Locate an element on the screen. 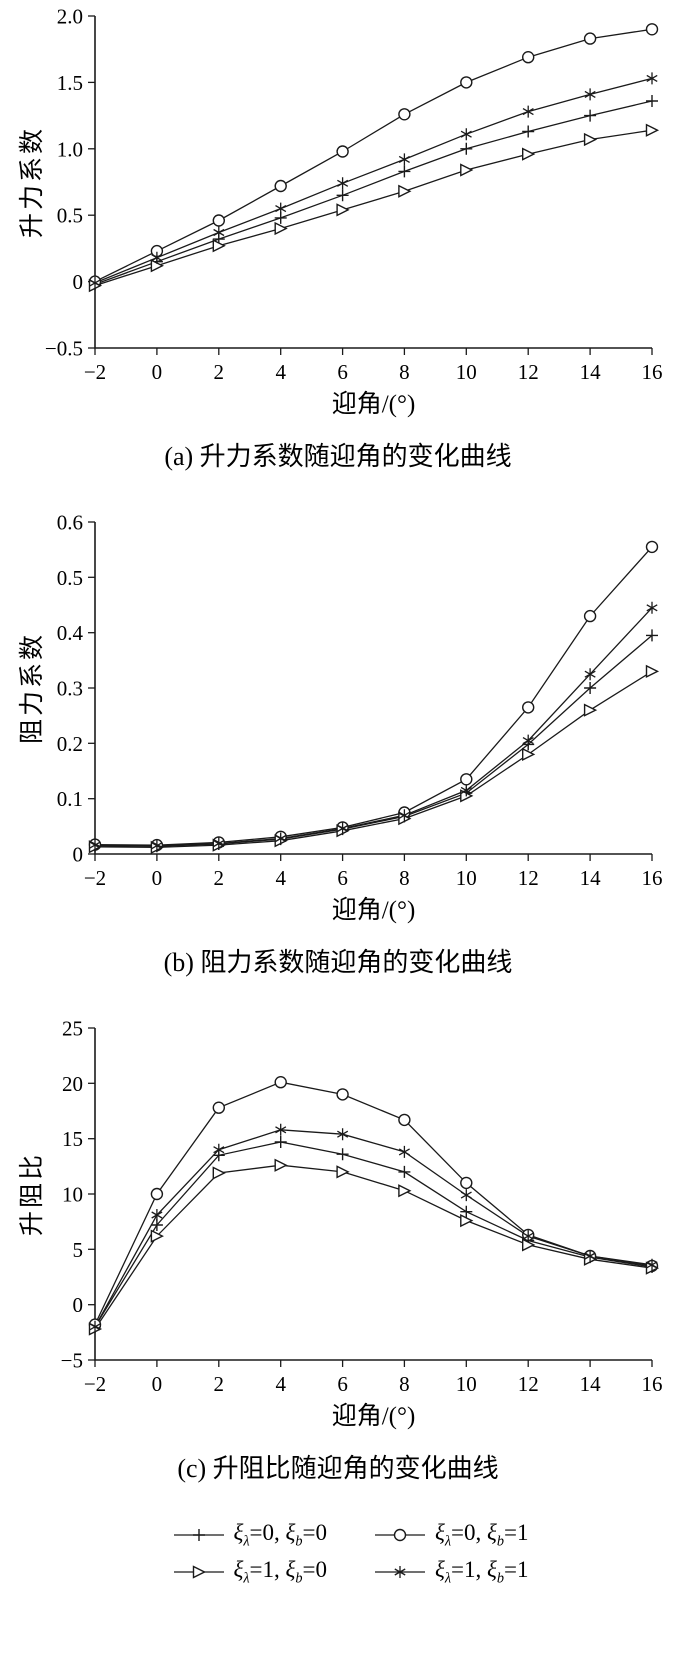 Image resolution: width=700 pixels, height=1668 pixels. legend-item: ξλ=0, ξb=1 is located at coordinates (450, 1535).